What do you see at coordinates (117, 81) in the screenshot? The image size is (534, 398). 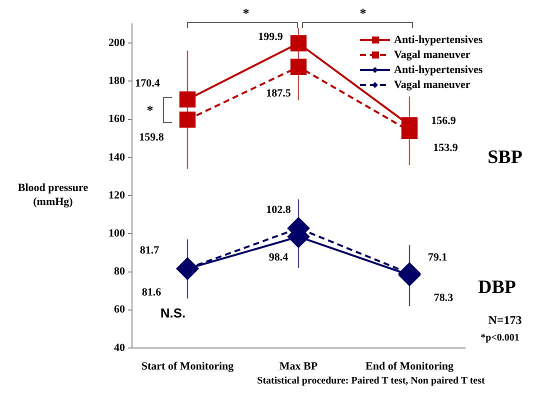 I see `y-tick-label: 180` at bounding box center [117, 81].